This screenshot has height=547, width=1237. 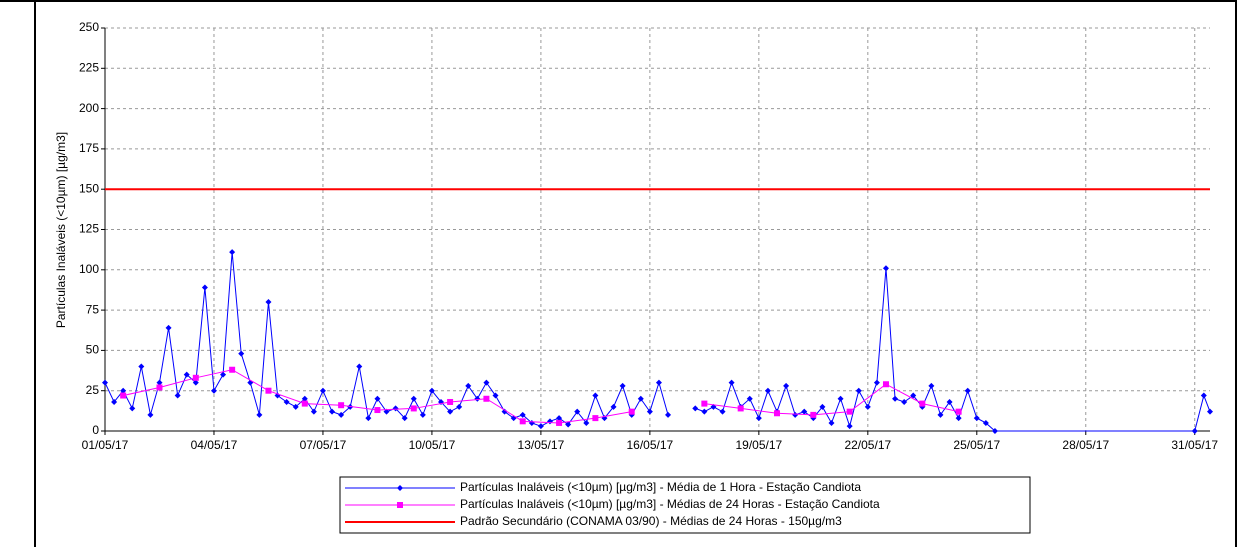 I want to click on x-tick-label: 13/05/17, so click(x=541, y=445).